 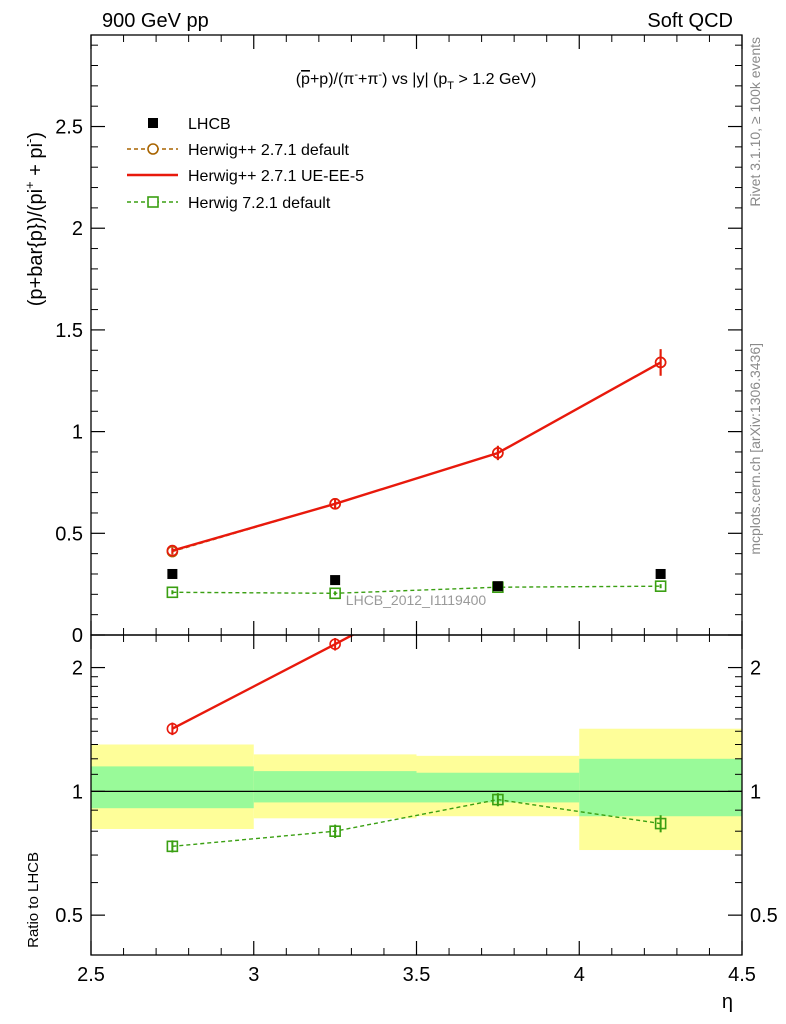 I want to click on main-y-axis-label: (p+bar{p})/(pi+ + pi-), so click(x=34, y=219).